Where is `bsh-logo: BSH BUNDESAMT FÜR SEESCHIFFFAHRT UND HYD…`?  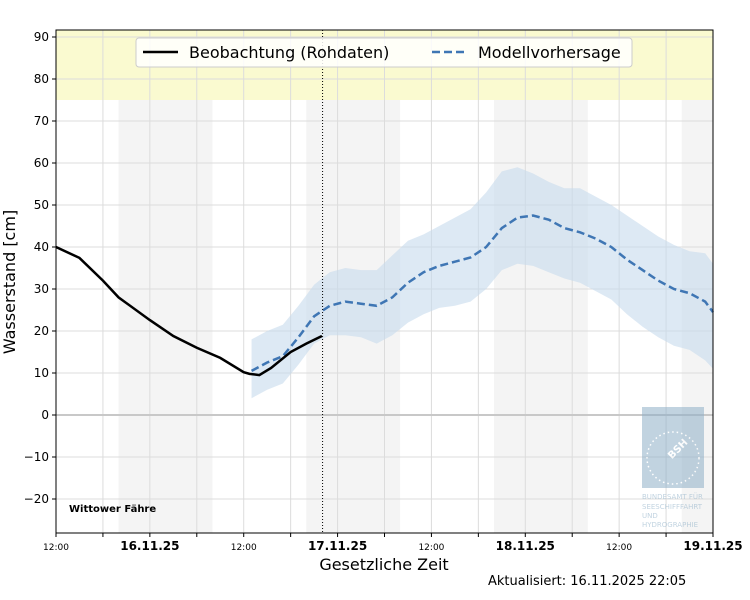 bsh-logo: BSH BUNDESAMT FÜR SEESCHIFFFAHRT UND HYD… is located at coordinates (673, 468).